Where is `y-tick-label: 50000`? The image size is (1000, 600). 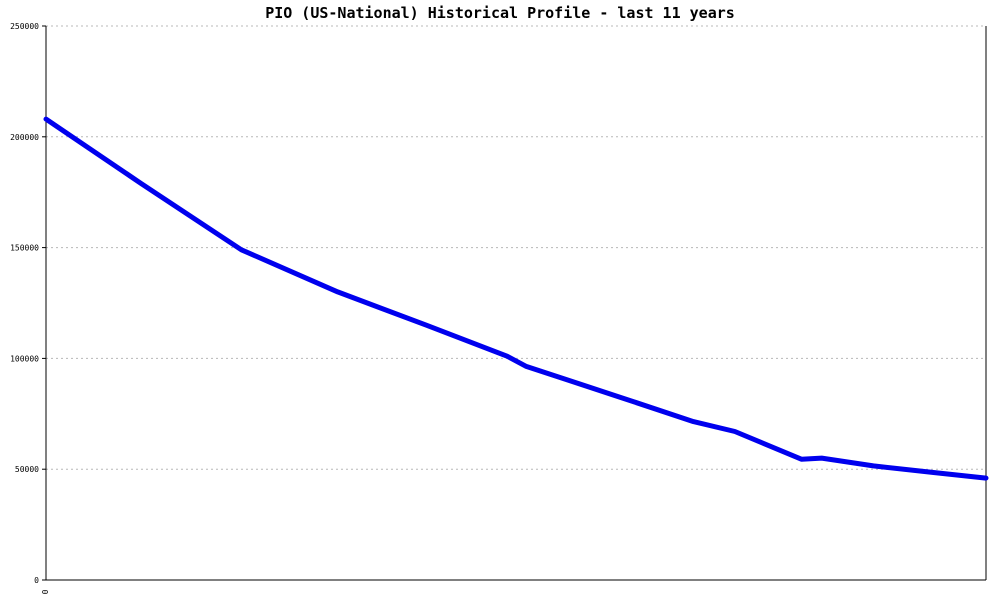 y-tick-label: 50000 is located at coordinates (27, 469).